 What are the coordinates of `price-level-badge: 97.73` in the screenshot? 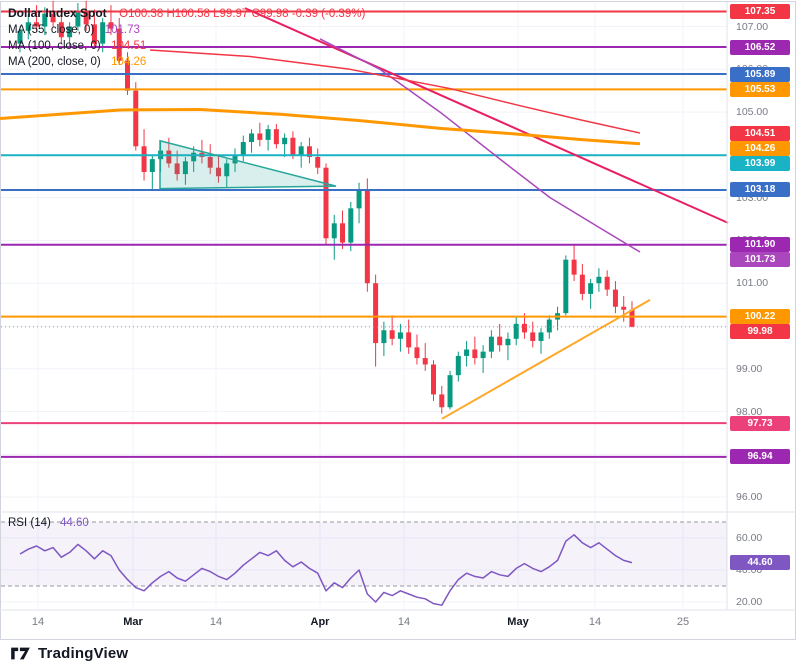 It's located at (760, 423).